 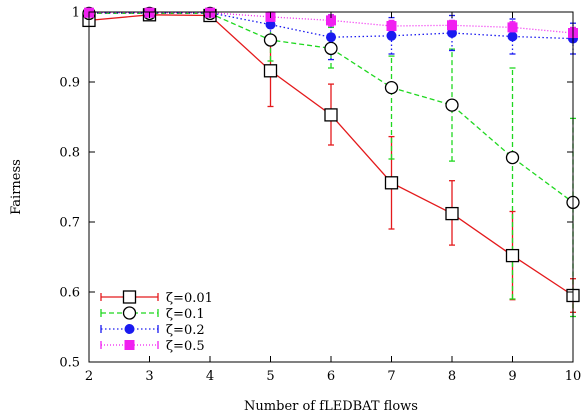 I want to click on x-tick-label: 9, so click(x=512, y=376).